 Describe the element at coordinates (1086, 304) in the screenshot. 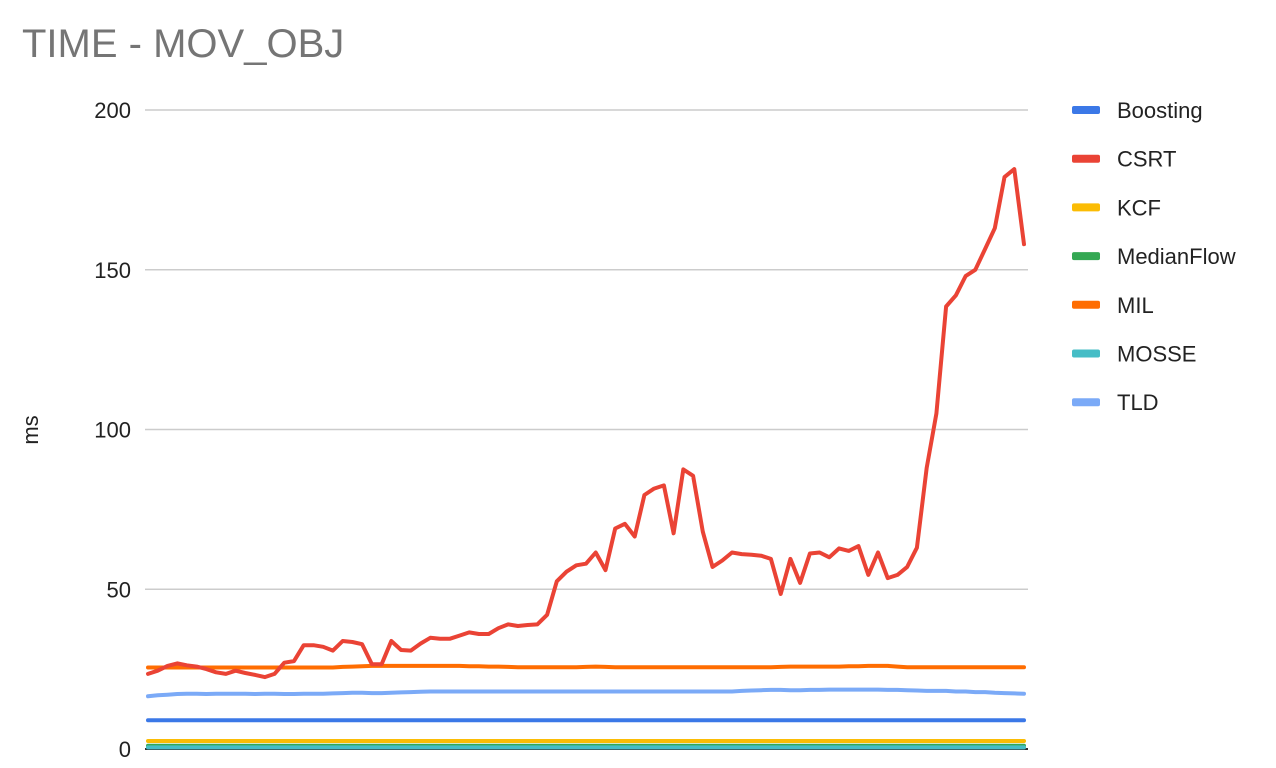

I see `legend-swatch-mil` at that location.